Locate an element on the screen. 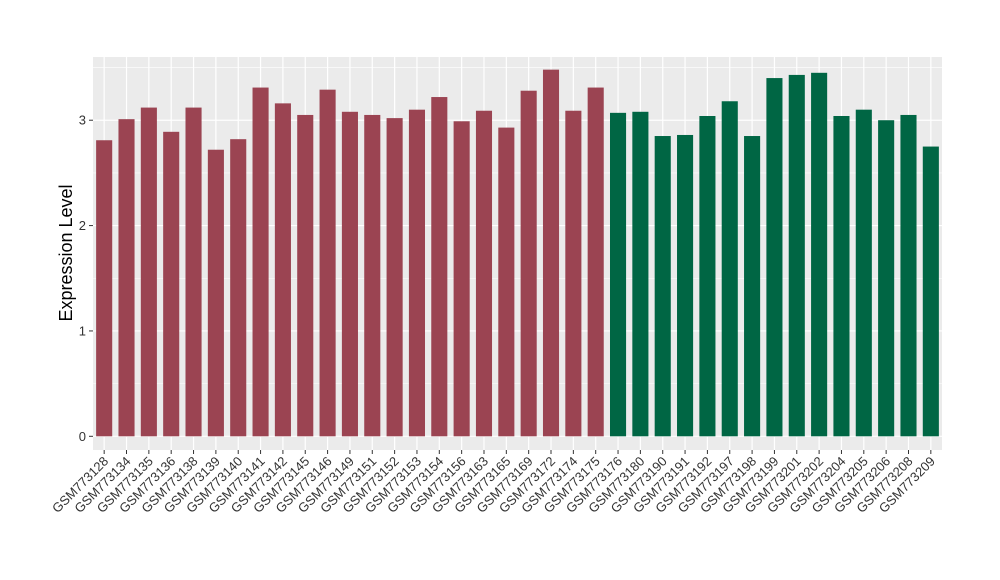  bar-GSM773192 is located at coordinates (707, 276).